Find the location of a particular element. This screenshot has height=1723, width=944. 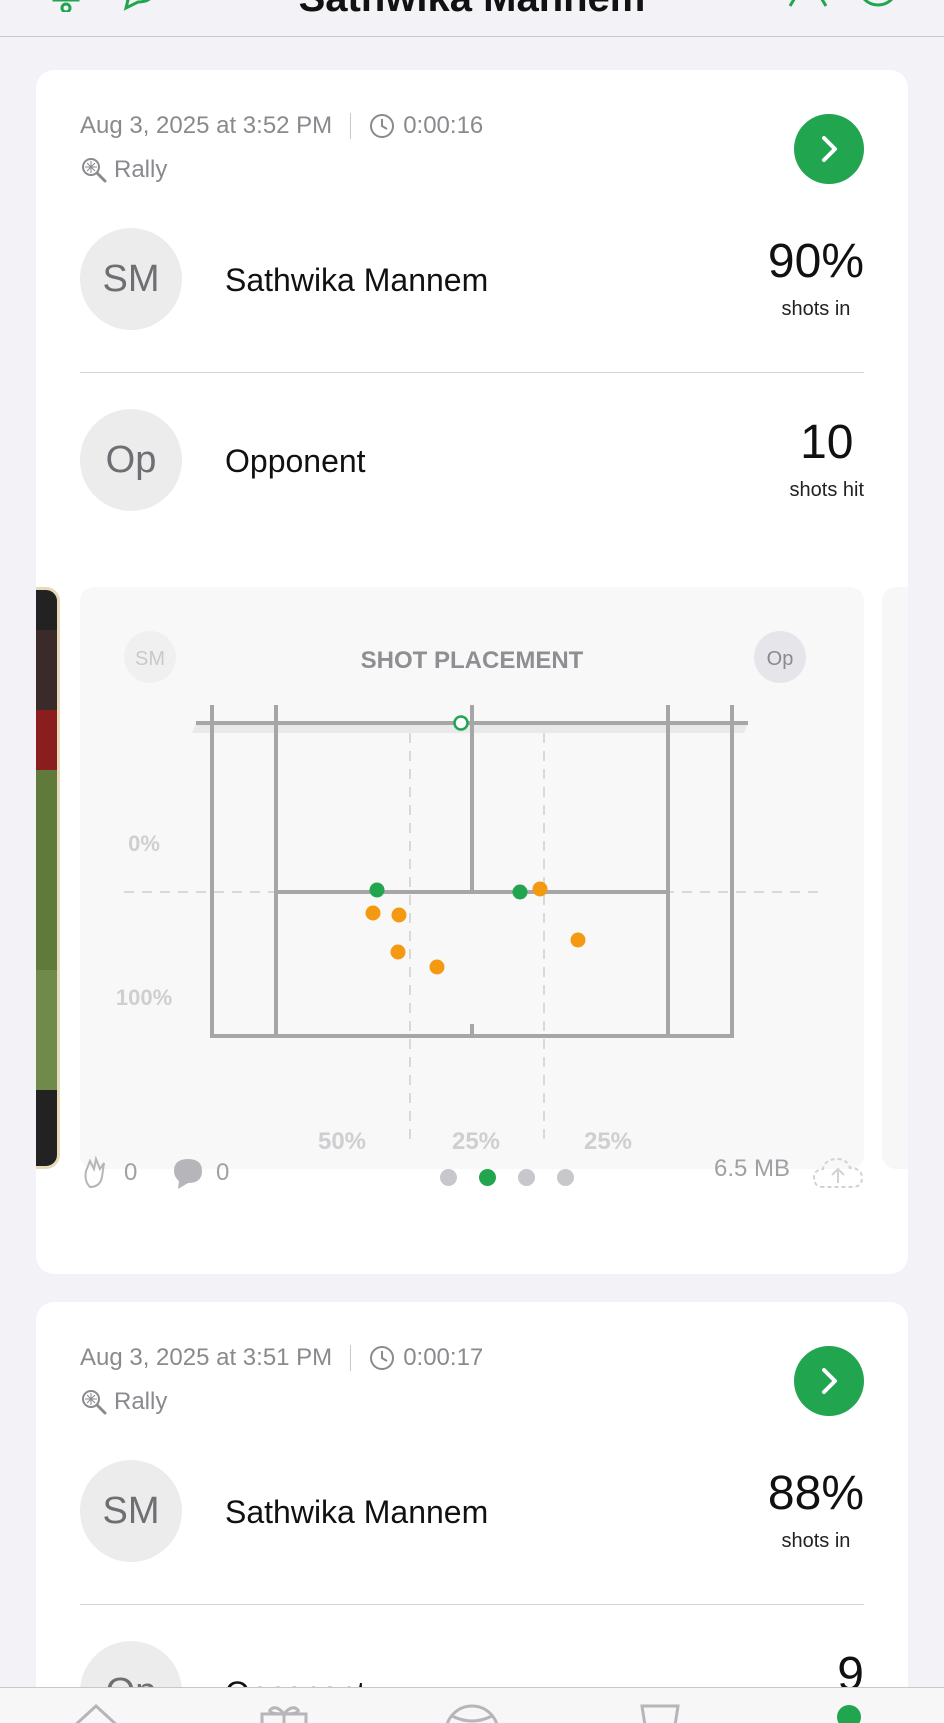

card-footer: 0 0 6.5 MB is located at coordinates (472, 1177).